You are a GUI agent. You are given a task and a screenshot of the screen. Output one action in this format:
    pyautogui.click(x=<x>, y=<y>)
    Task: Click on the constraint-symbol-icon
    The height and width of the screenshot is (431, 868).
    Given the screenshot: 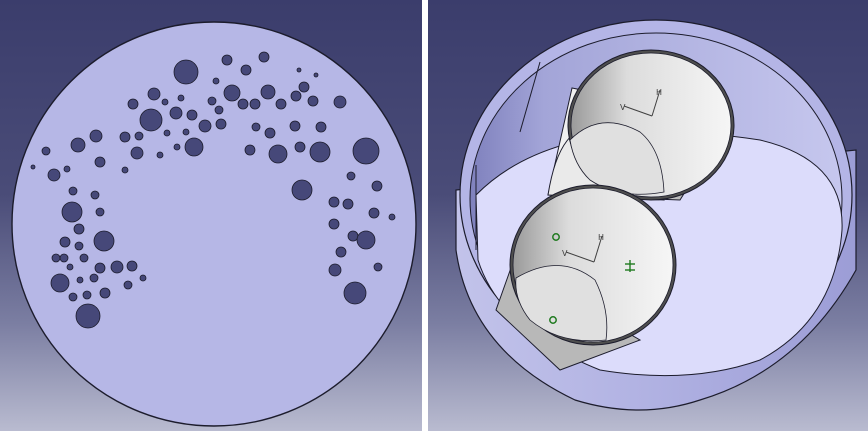 What is the action you would take?
    pyautogui.click(x=630, y=266)
    